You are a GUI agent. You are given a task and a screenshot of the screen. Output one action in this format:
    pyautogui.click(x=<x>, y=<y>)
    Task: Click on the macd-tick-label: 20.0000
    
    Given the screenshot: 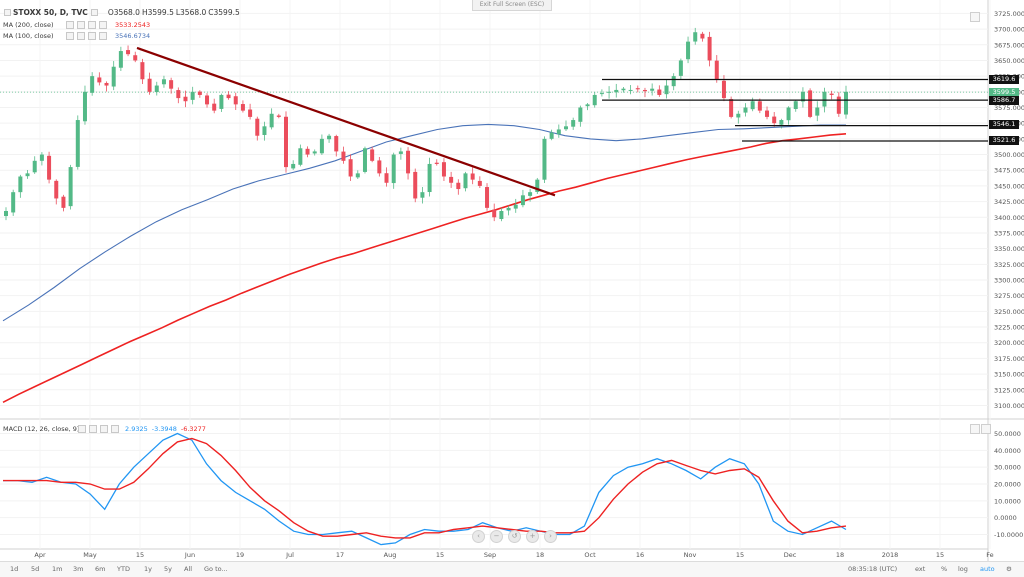 What is the action you would take?
    pyautogui.click(x=1007, y=485)
    